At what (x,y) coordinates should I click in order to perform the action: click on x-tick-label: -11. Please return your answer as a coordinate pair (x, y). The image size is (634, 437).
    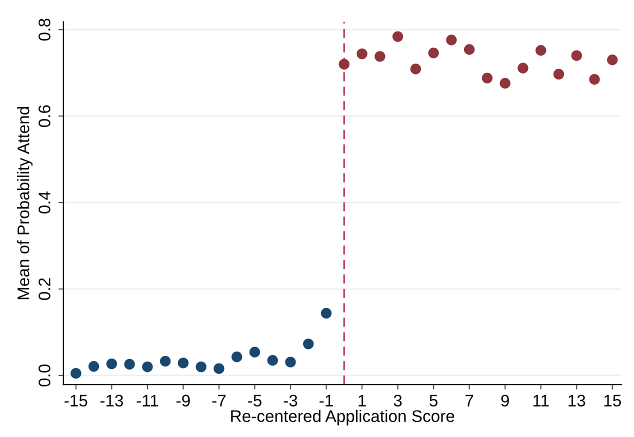
    Looking at the image, I should click on (147, 400).